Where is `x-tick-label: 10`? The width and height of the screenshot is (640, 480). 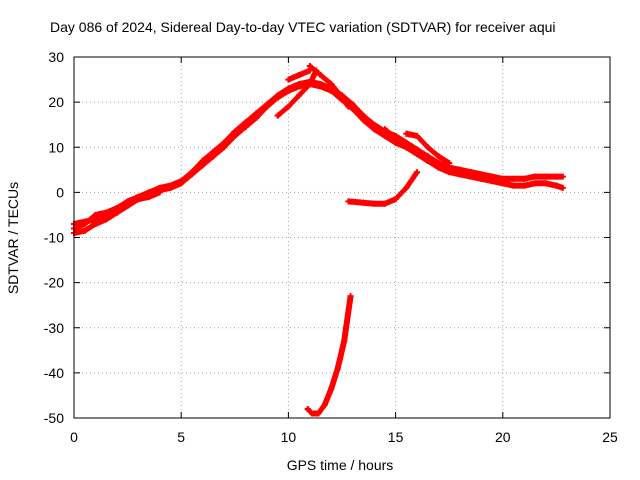 x-tick-label: 10 is located at coordinates (289, 437).